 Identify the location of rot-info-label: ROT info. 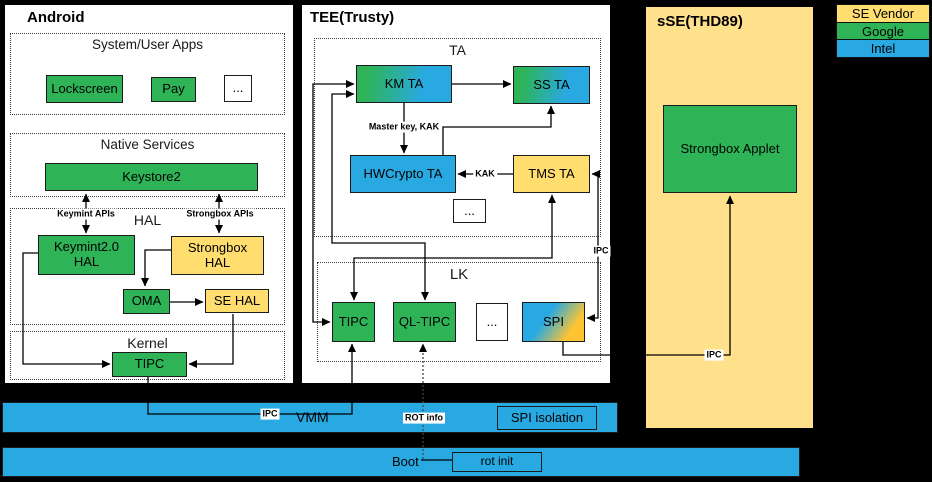
(424, 418).